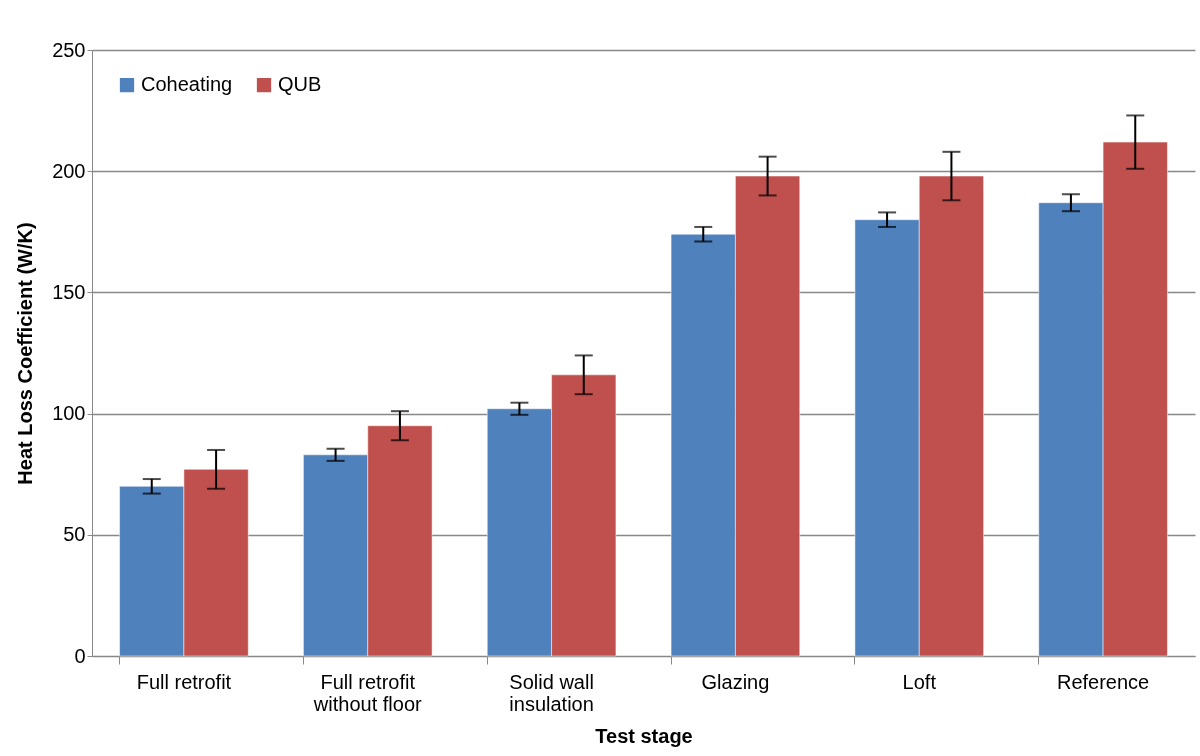  I want to click on y-tick-label: 50, so click(74, 534).